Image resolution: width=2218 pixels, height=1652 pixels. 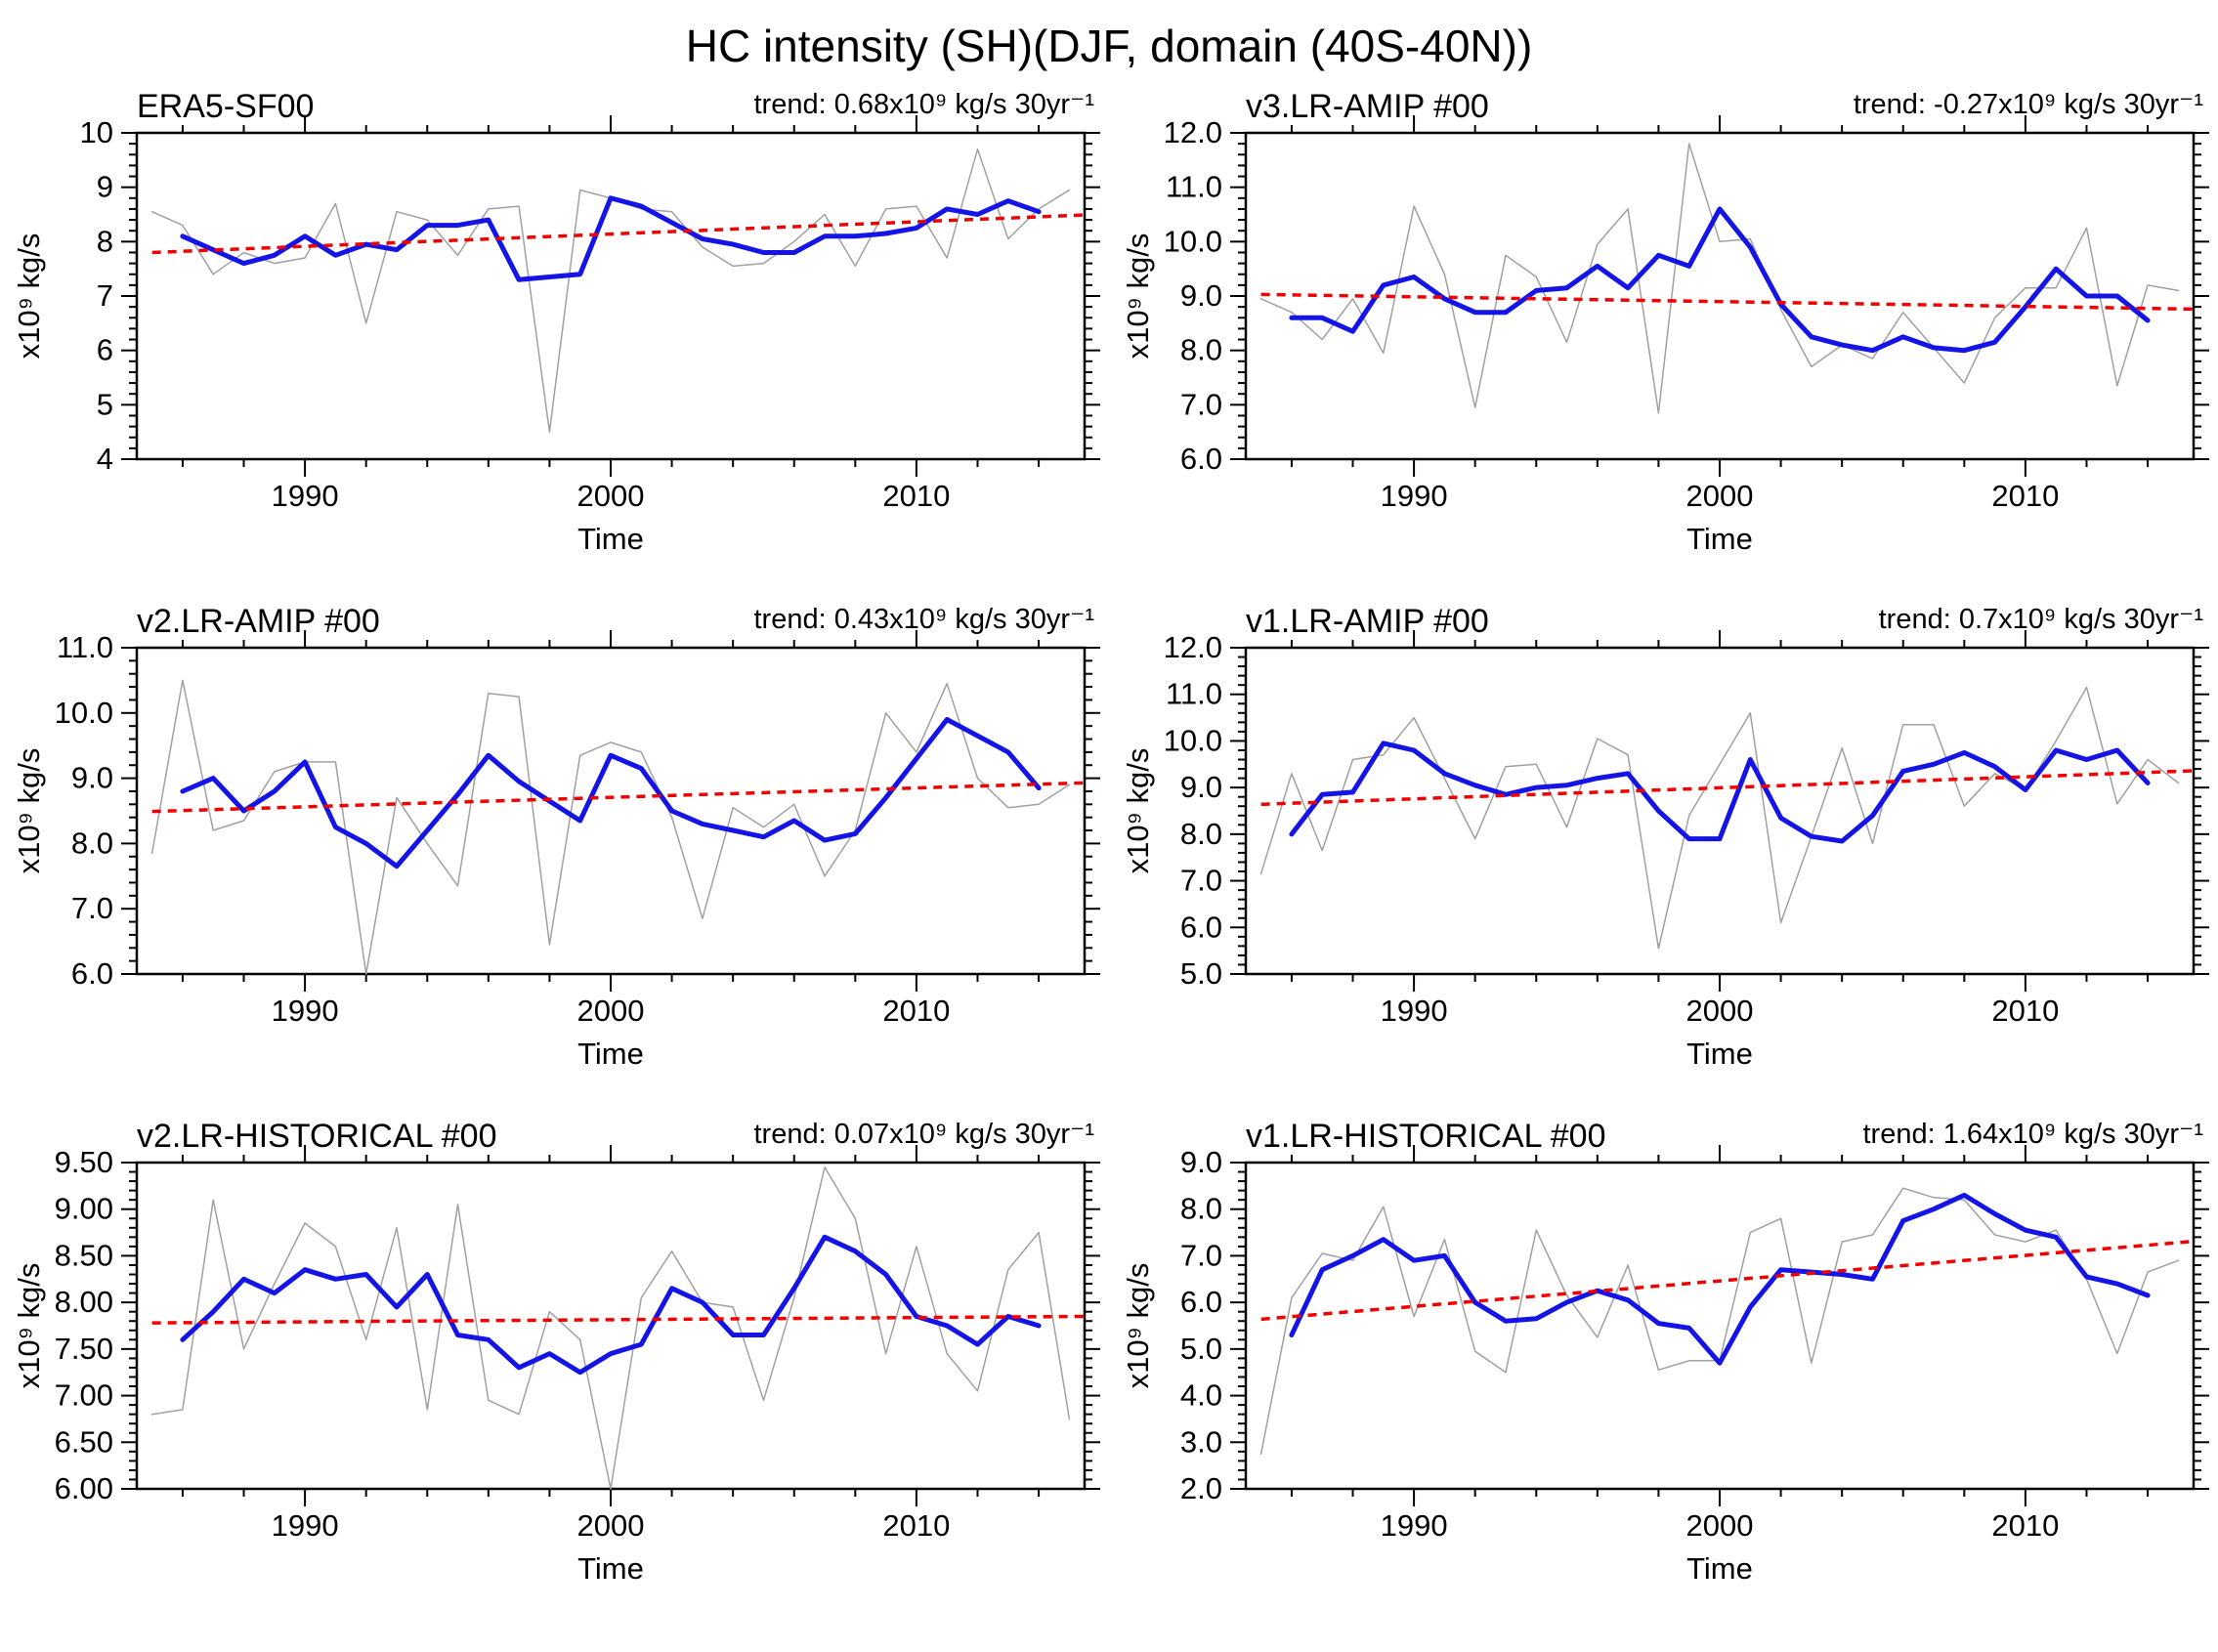 I want to click on trend-label: trend: 0.7x10⁹ kg/s 30yr⁻¹, so click(x=2042, y=619).